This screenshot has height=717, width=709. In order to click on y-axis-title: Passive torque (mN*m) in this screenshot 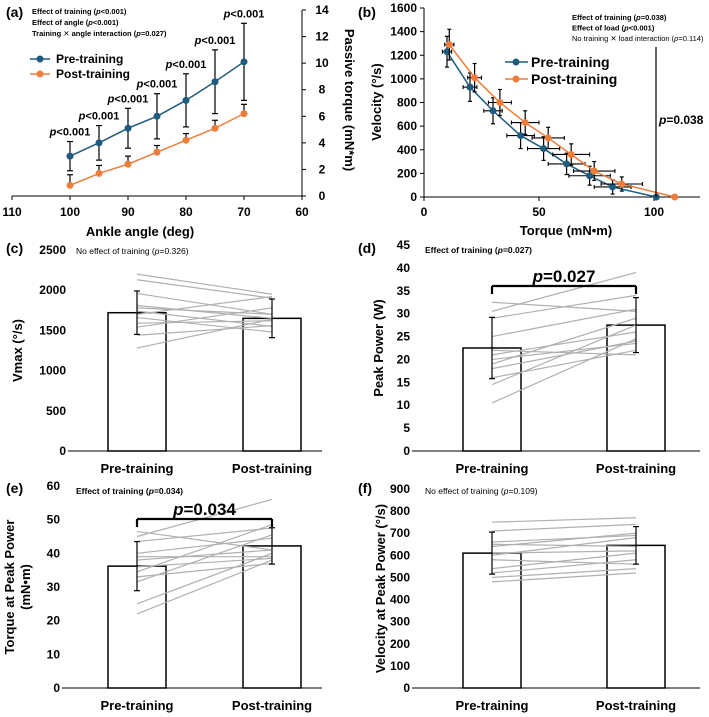, I will do `click(349, 100)`.